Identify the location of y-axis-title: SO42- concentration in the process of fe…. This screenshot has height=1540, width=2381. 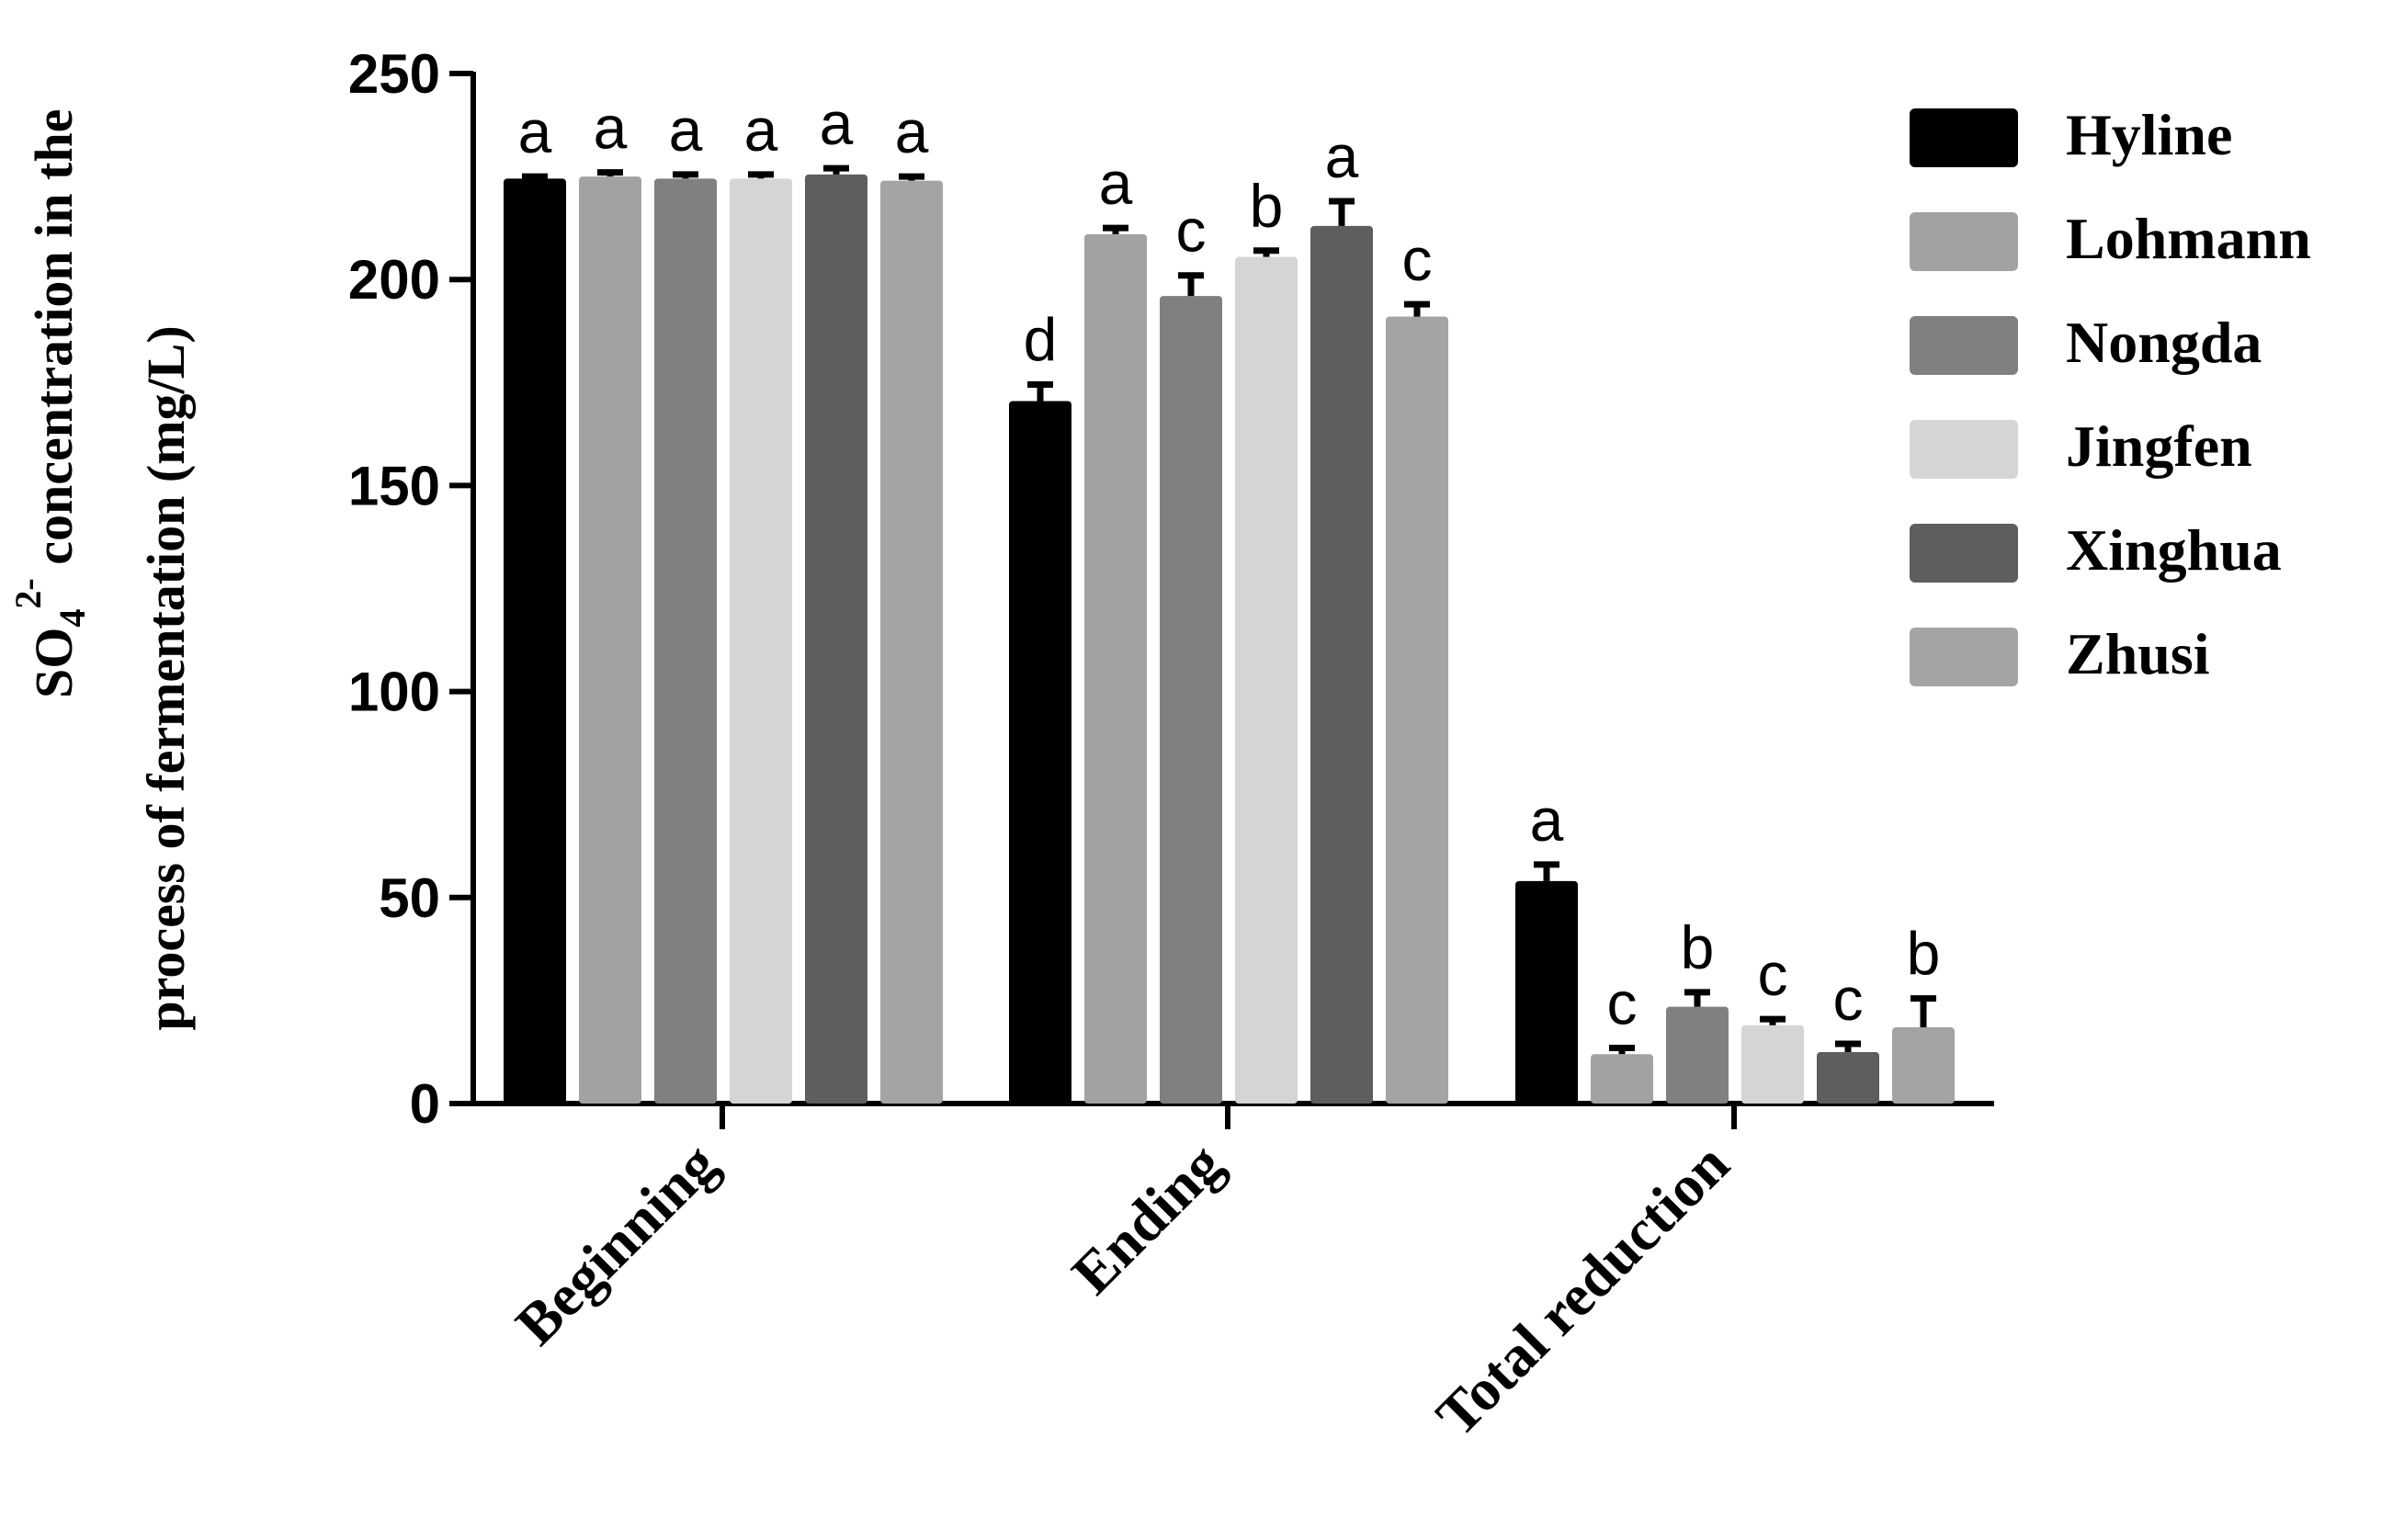
(101, 570).